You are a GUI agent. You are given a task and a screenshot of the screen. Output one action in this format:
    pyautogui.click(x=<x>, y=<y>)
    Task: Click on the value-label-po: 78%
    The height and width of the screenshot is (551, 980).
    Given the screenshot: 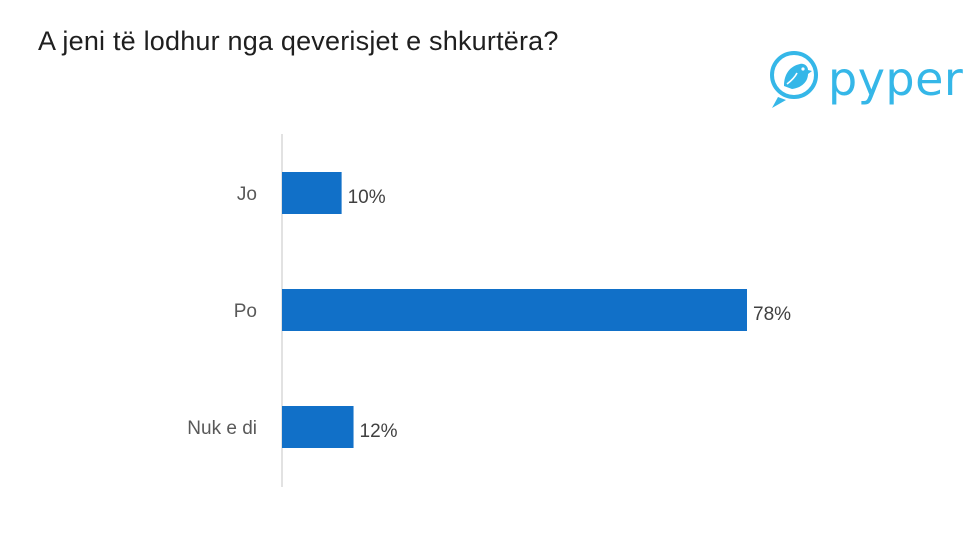 What is the action you would take?
    pyautogui.click(x=772, y=314)
    